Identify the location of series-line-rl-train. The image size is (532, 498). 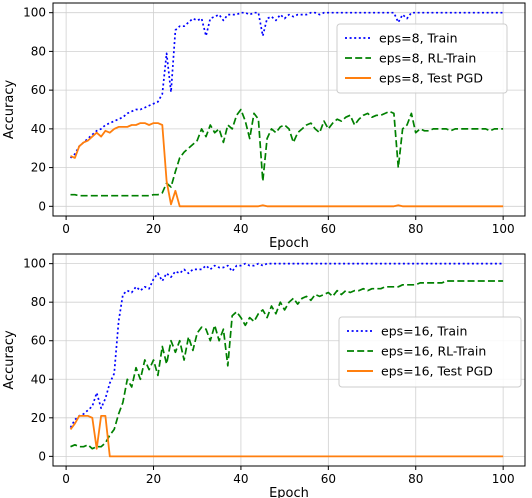
(287, 152).